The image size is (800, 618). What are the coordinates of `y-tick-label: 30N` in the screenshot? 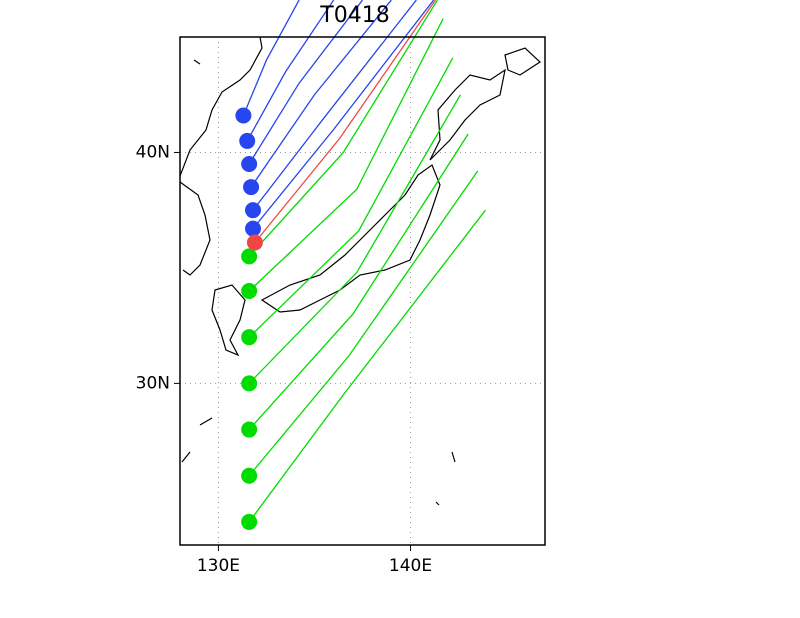 It's located at (153, 383).